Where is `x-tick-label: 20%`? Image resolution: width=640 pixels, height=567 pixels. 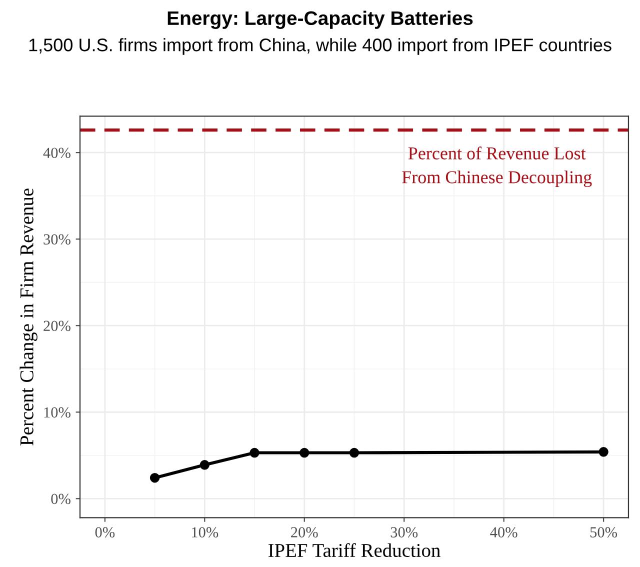
x-tick-label: 20% is located at coordinates (304, 532).